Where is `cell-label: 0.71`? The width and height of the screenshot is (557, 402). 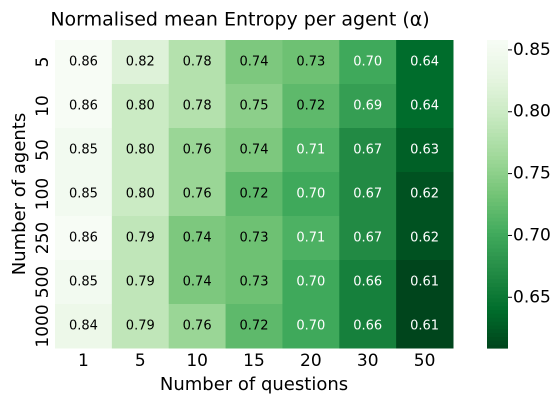
cell-label: 0.71 is located at coordinates (310, 150).